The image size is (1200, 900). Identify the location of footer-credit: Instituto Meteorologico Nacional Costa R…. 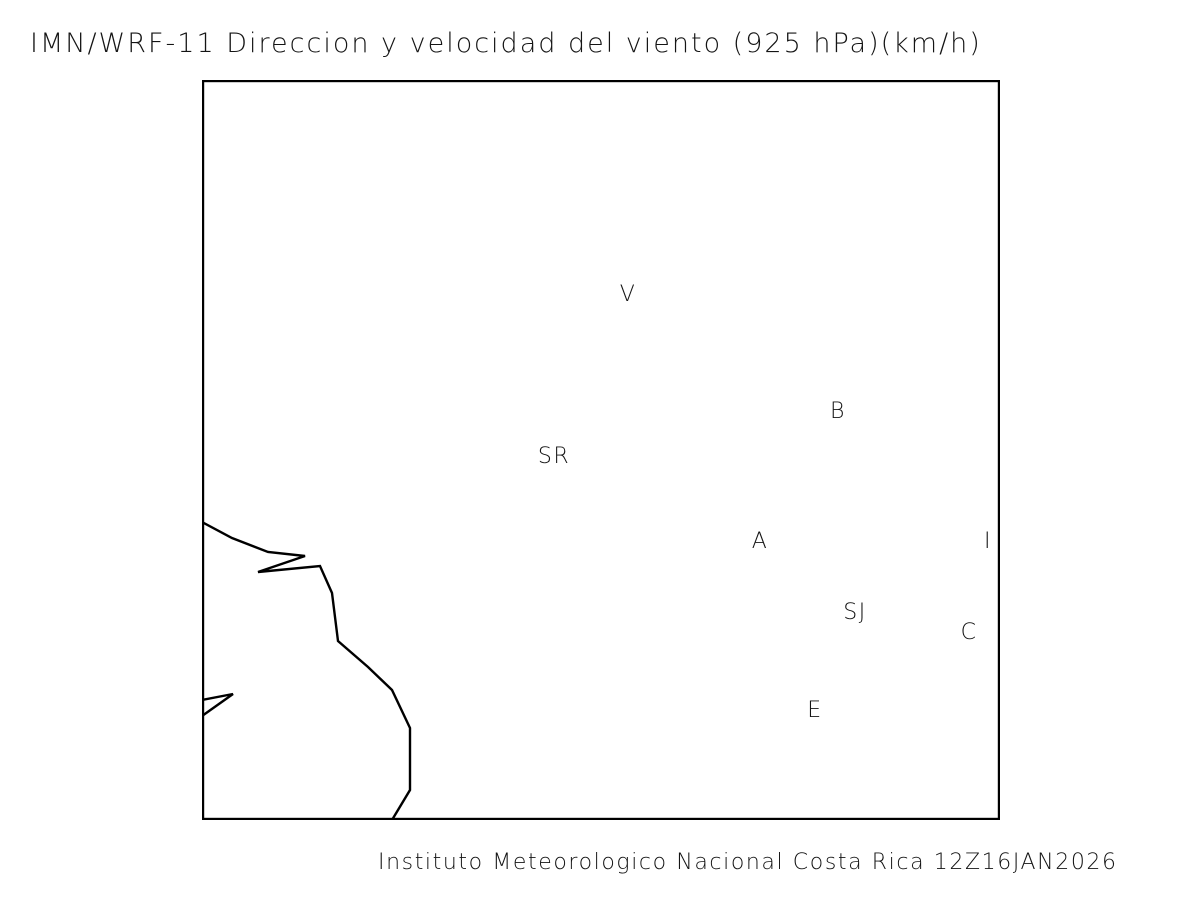
(748, 862).